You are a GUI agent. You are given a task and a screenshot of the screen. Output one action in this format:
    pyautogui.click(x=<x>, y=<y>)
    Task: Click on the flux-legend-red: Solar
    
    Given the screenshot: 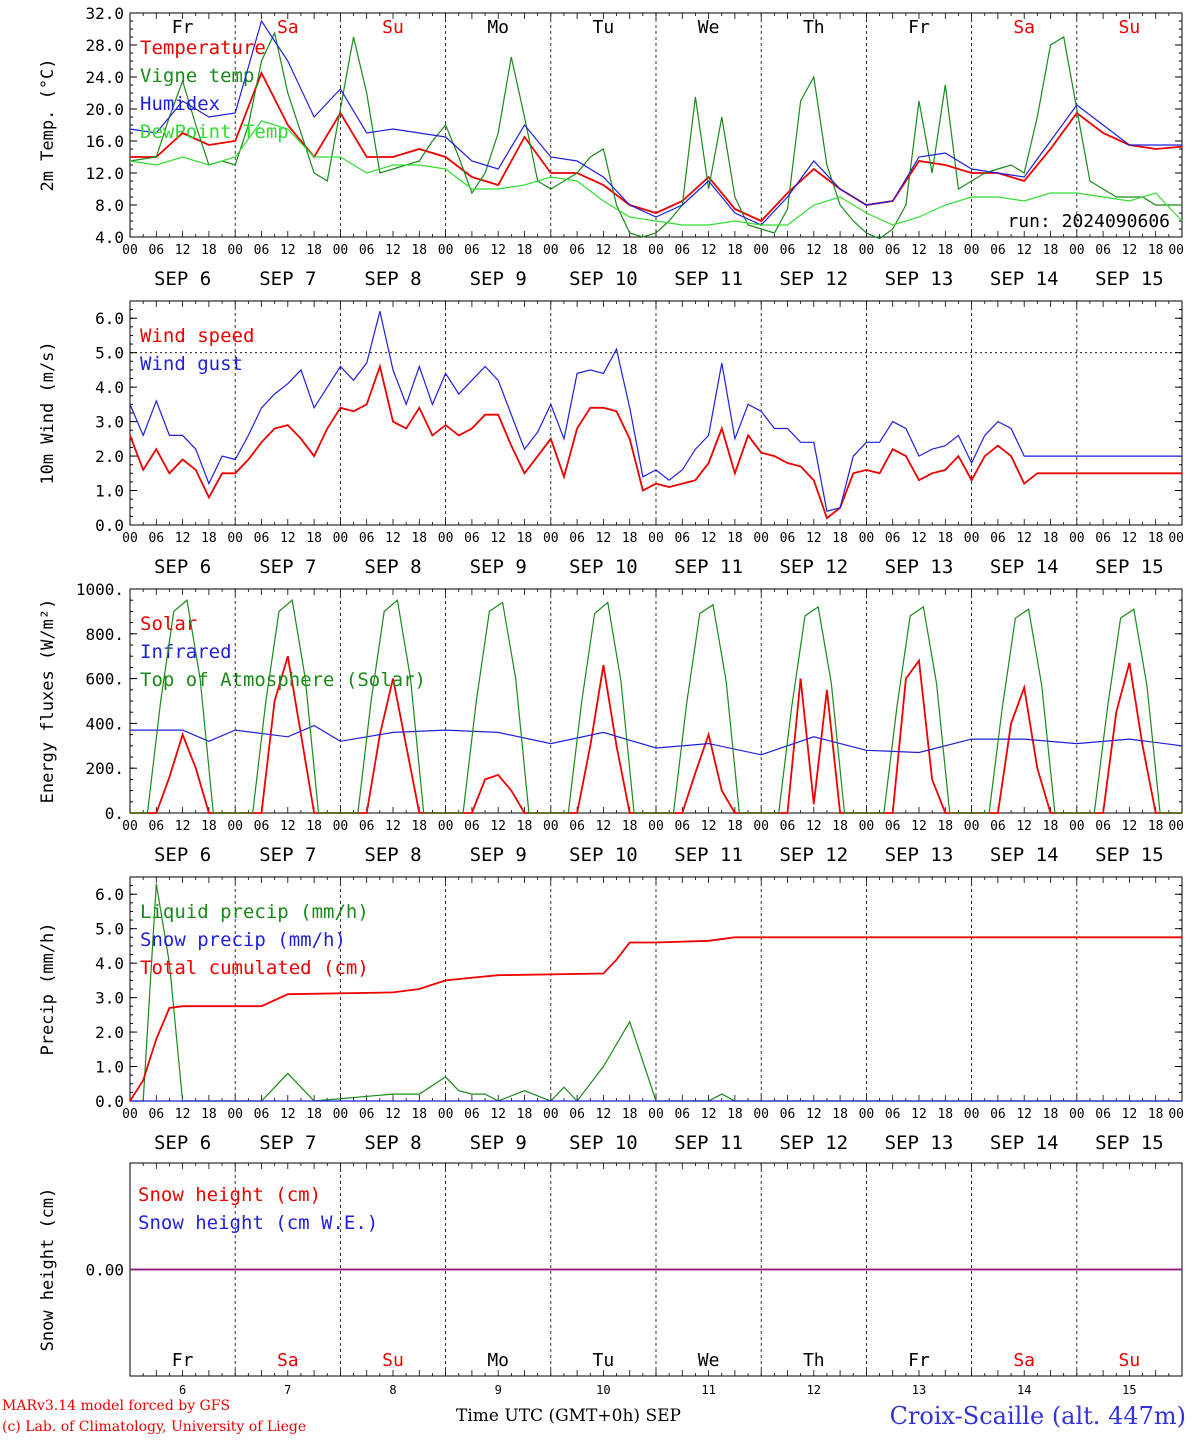 What is the action you would take?
    pyautogui.click(x=168, y=624)
    